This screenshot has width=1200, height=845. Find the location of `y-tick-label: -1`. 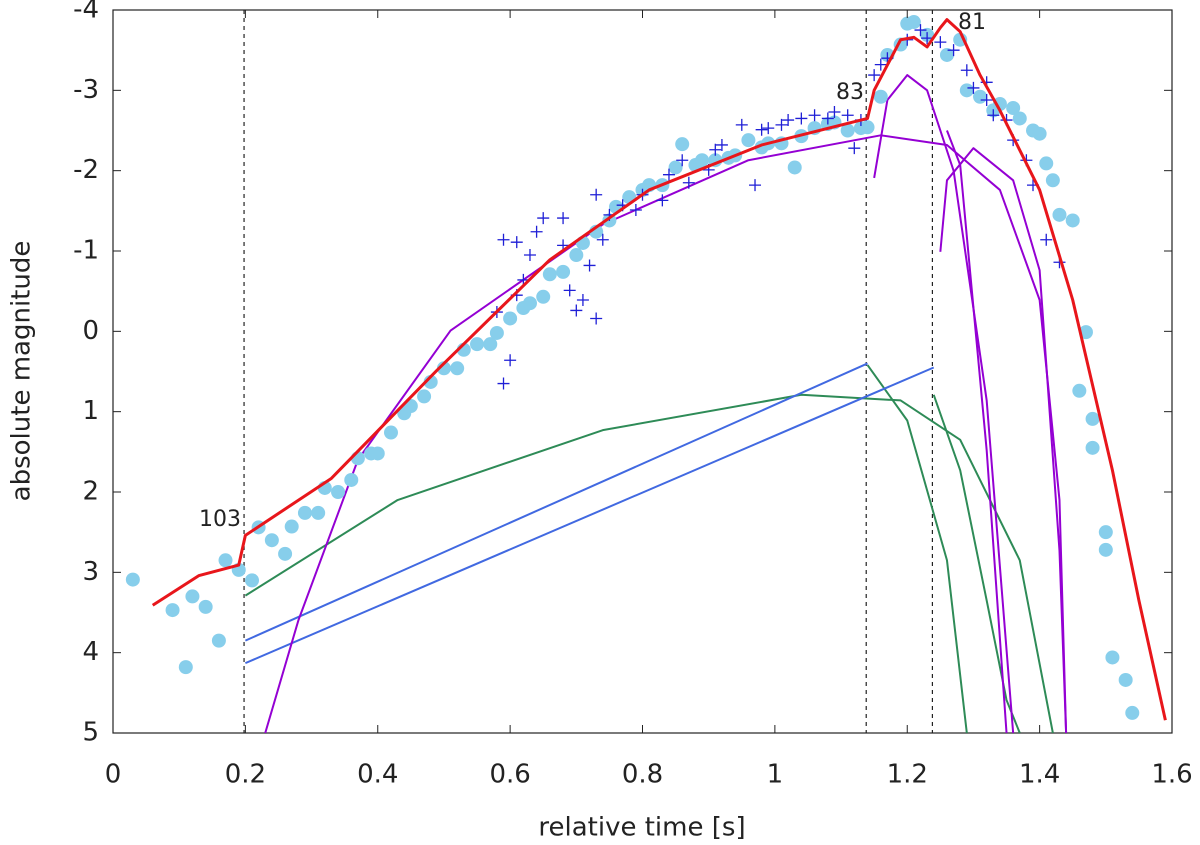

y-tick-label: -1 is located at coordinates (86, 251).